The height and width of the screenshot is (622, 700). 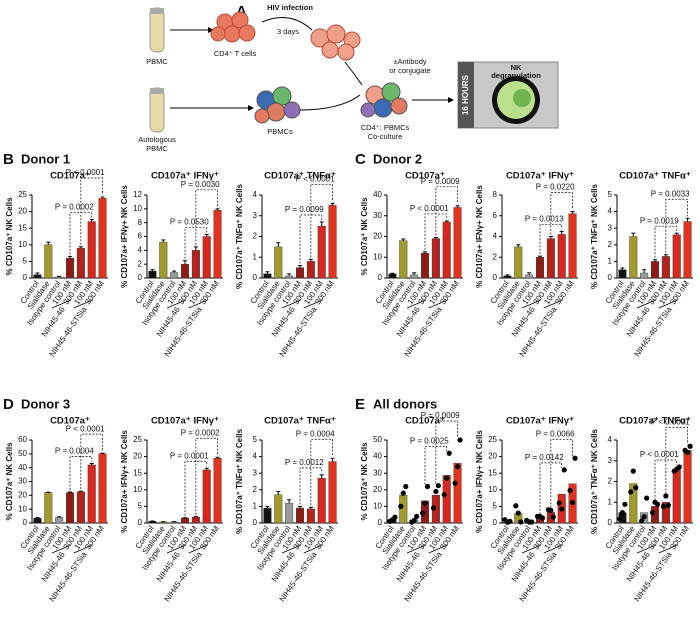 I want to click on p-value: P = 0.0013, so click(x=544, y=218).